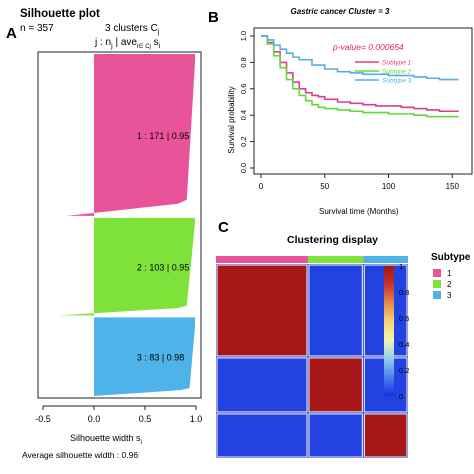 The width and height of the screenshot is (474, 474). I want to click on survival-x-label: Survival time (Months), so click(359, 211).